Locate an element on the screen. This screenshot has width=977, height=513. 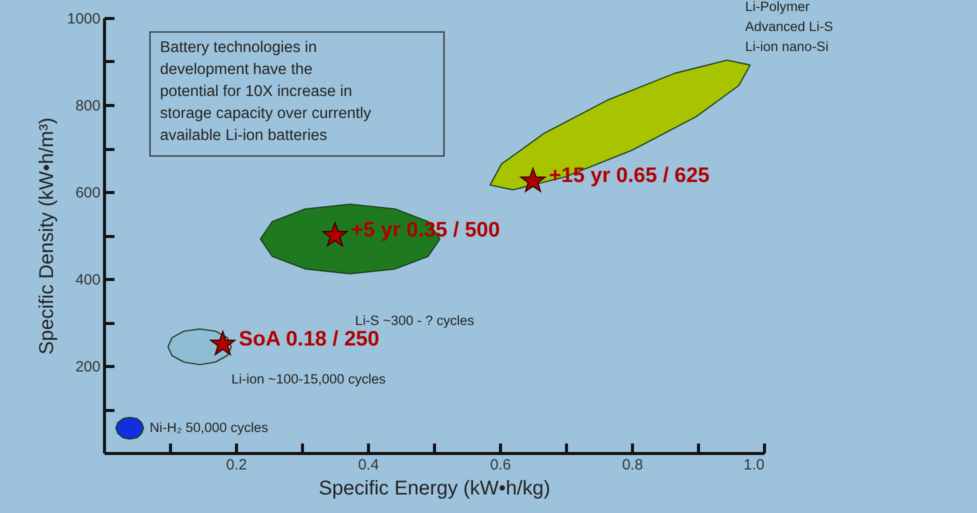
x-tick-label: 1.0 is located at coordinates (754, 465).